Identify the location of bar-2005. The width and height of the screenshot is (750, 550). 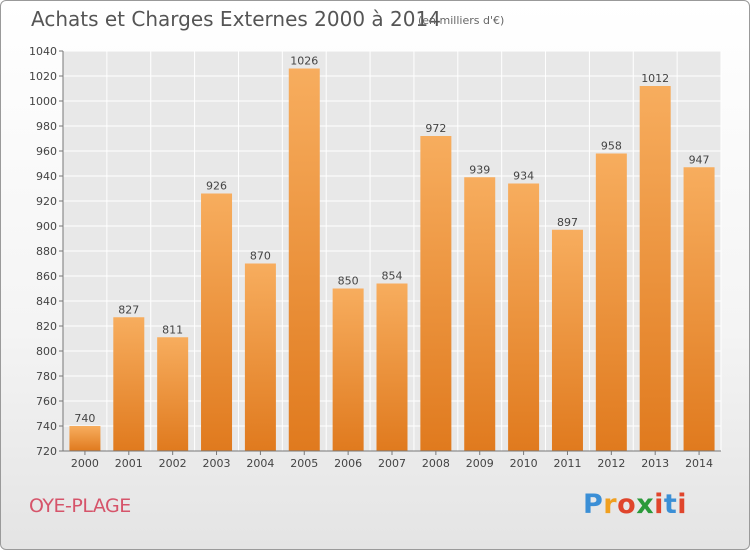
(304, 259).